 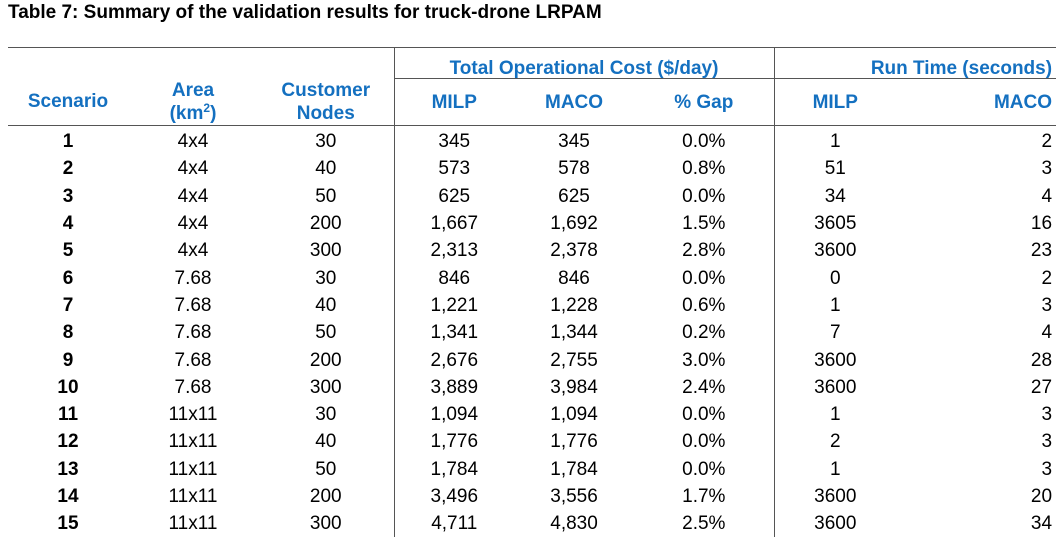 What do you see at coordinates (835, 277) in the screenshot?
I see `cell-runtime-milp: 0` at bounding box center [835, 277].